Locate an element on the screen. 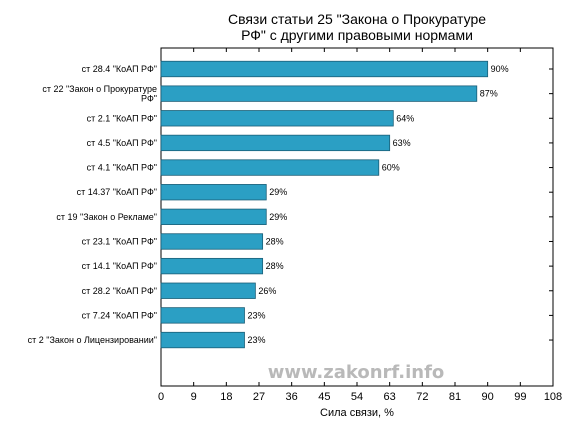 This screenshot has width=576, height=432. category-label-10-line-0: ст 7.24 "КоАП РФ" is located at coordinates (119, 315).